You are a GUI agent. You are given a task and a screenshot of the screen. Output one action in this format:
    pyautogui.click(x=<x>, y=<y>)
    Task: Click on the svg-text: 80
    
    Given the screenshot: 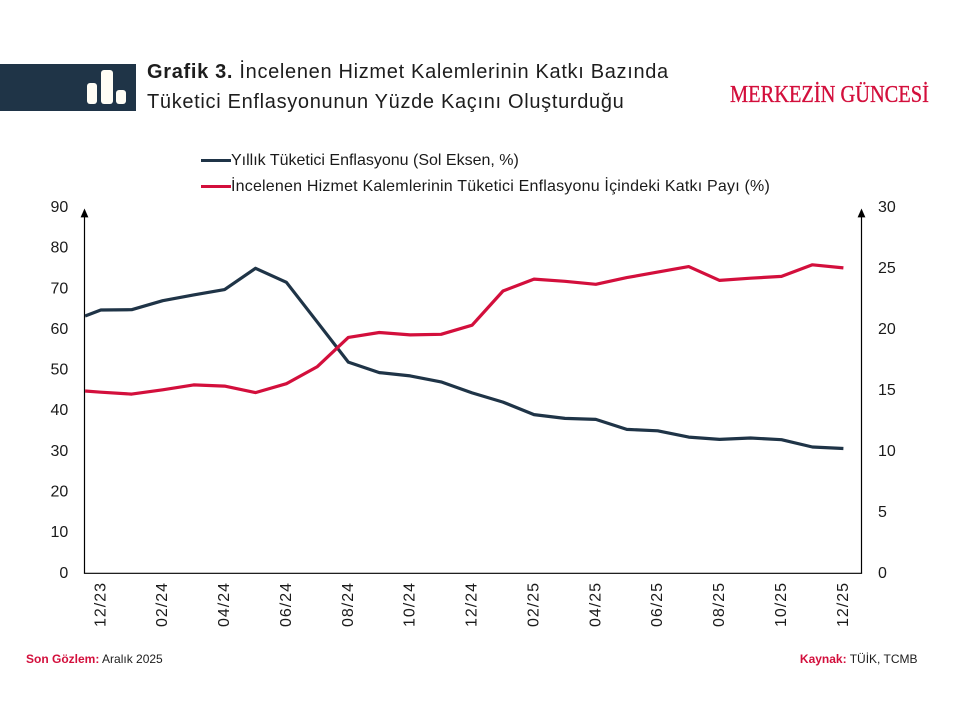 What is the action you would take?
    pyautogui.click(x=60, y=248)
    